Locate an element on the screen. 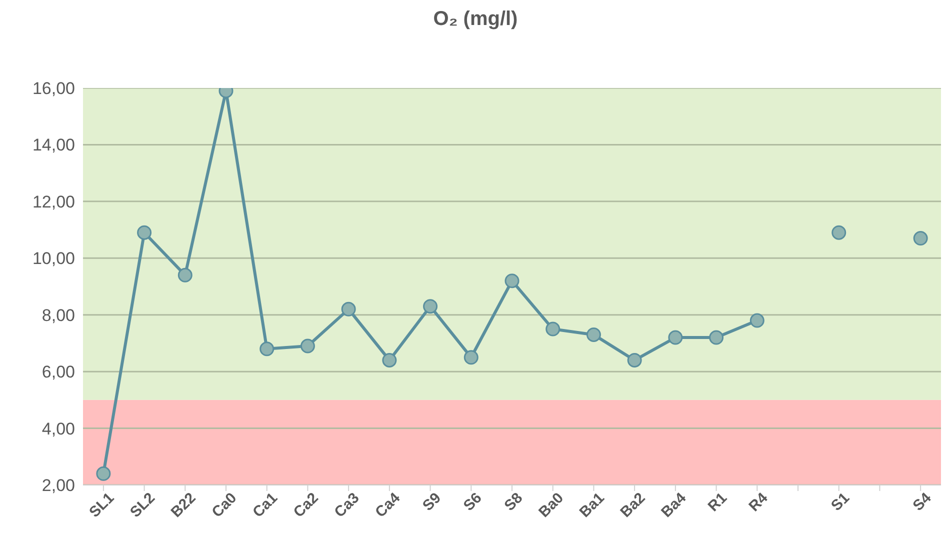 This screenshot has height=559, width=951. y-tick-label: 14,00 is located at coordinates (53, 145).